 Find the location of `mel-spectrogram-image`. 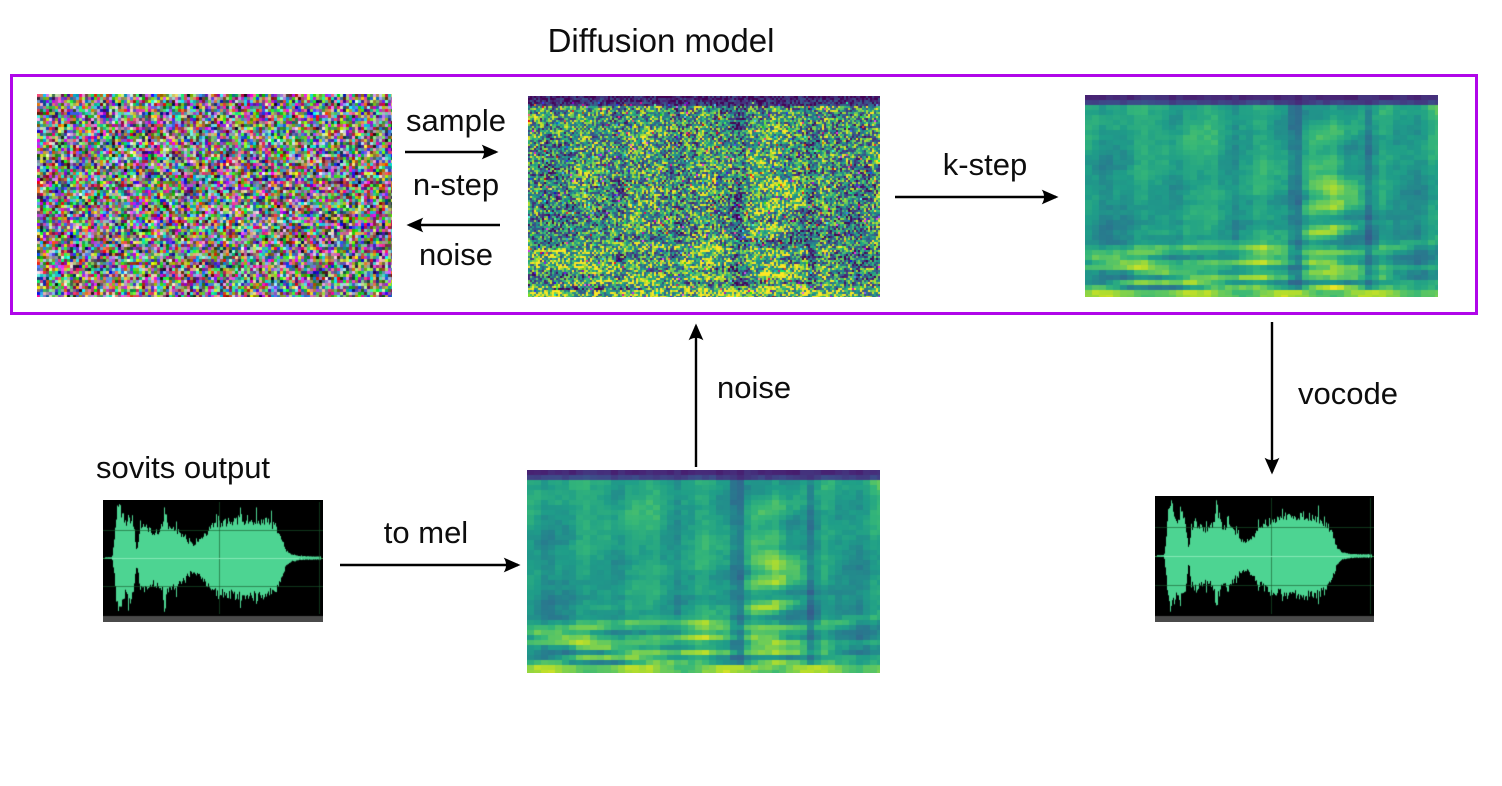

mel-spectrogram-image is located at coordinates (703, 571).